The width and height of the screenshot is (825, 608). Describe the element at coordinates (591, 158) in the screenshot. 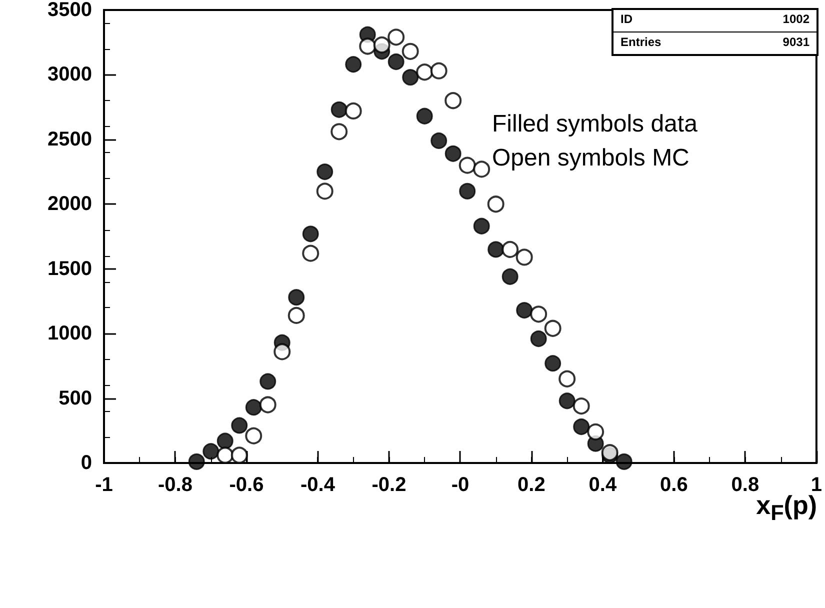

I see `annotation: Open symbols MC` at that location.